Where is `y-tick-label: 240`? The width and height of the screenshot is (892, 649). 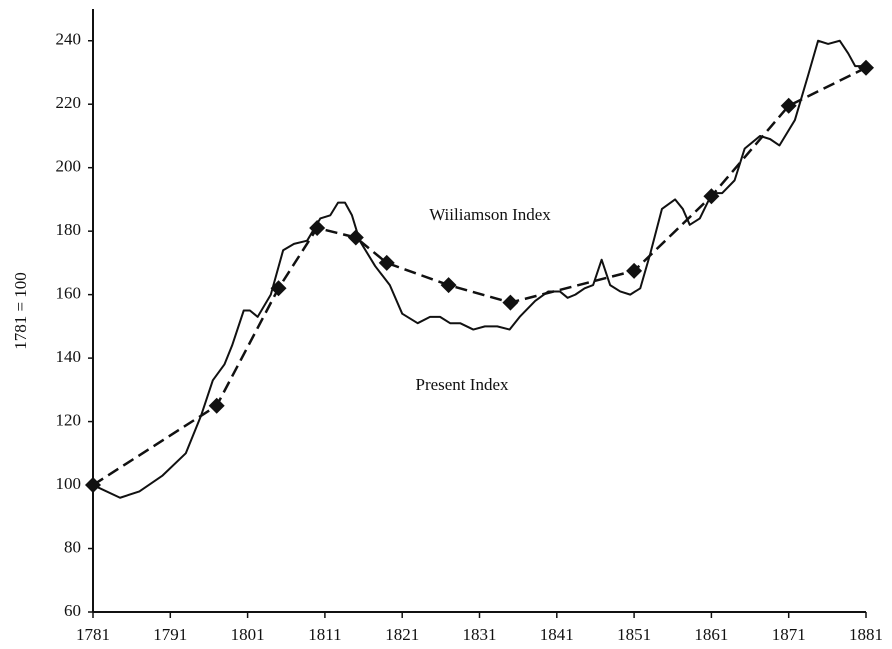 y-tick-label: 240 is located at coordinates (69, 39).